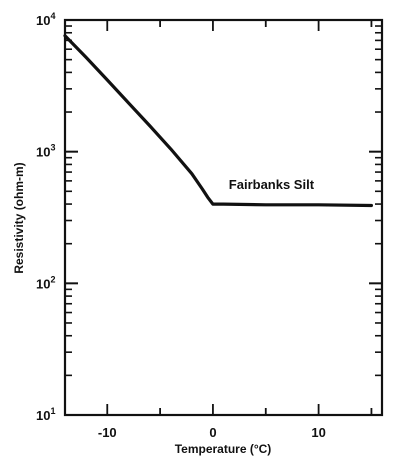 This screenshot has height=461, width=398. I want to click on x-tick-labels: -10 0 10, so click(212, 432).